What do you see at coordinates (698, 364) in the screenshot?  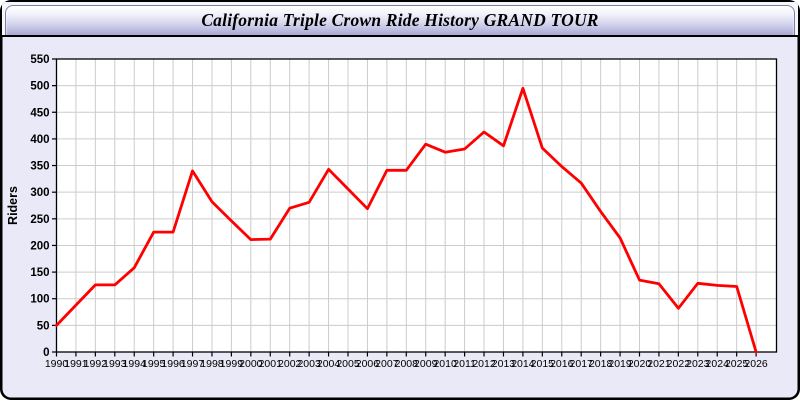 I see `x-axis-tick-label: 2023` at bounding box center [698, 364].